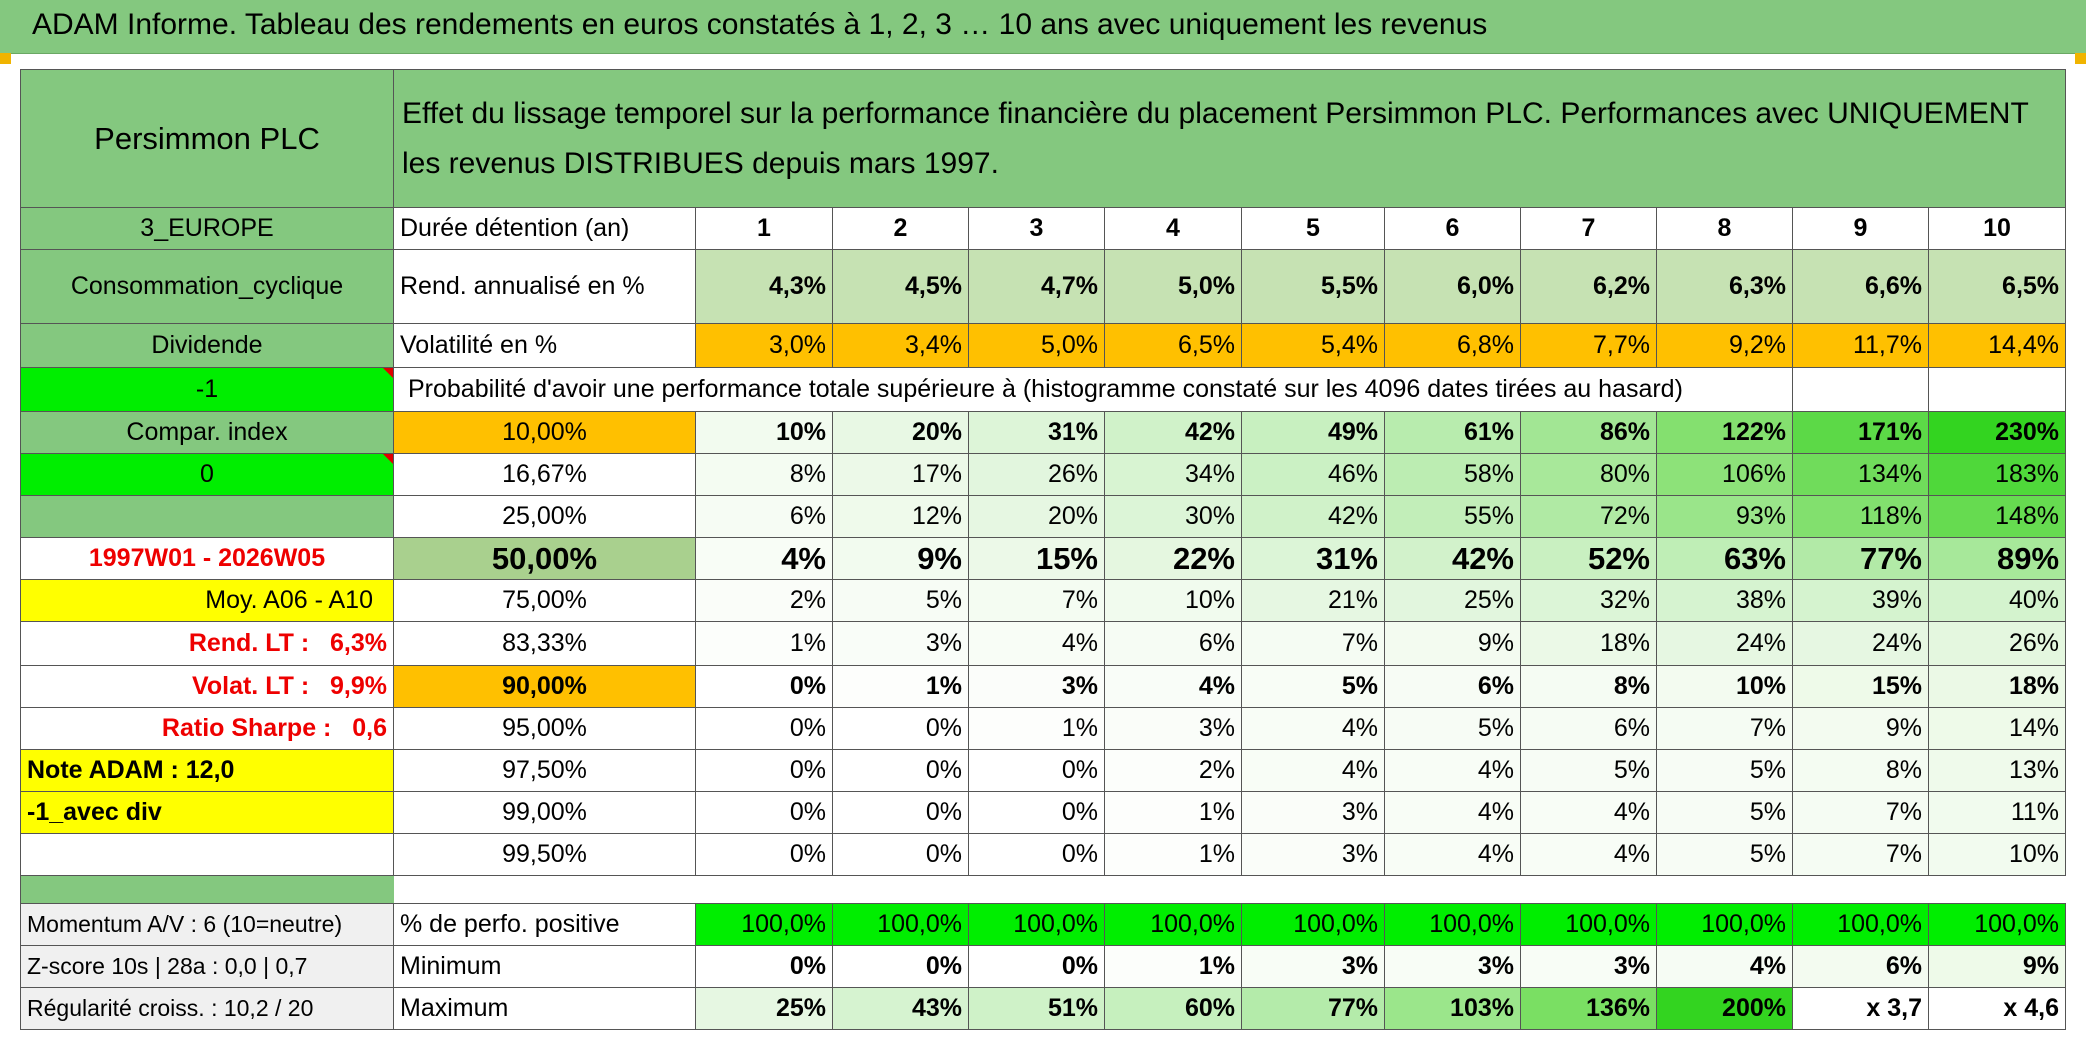 This screenshot has height=1044, width=2086. Describe the element at coordinates (207, 474) in the screenshot. I see `compar-value: 0` at that location.